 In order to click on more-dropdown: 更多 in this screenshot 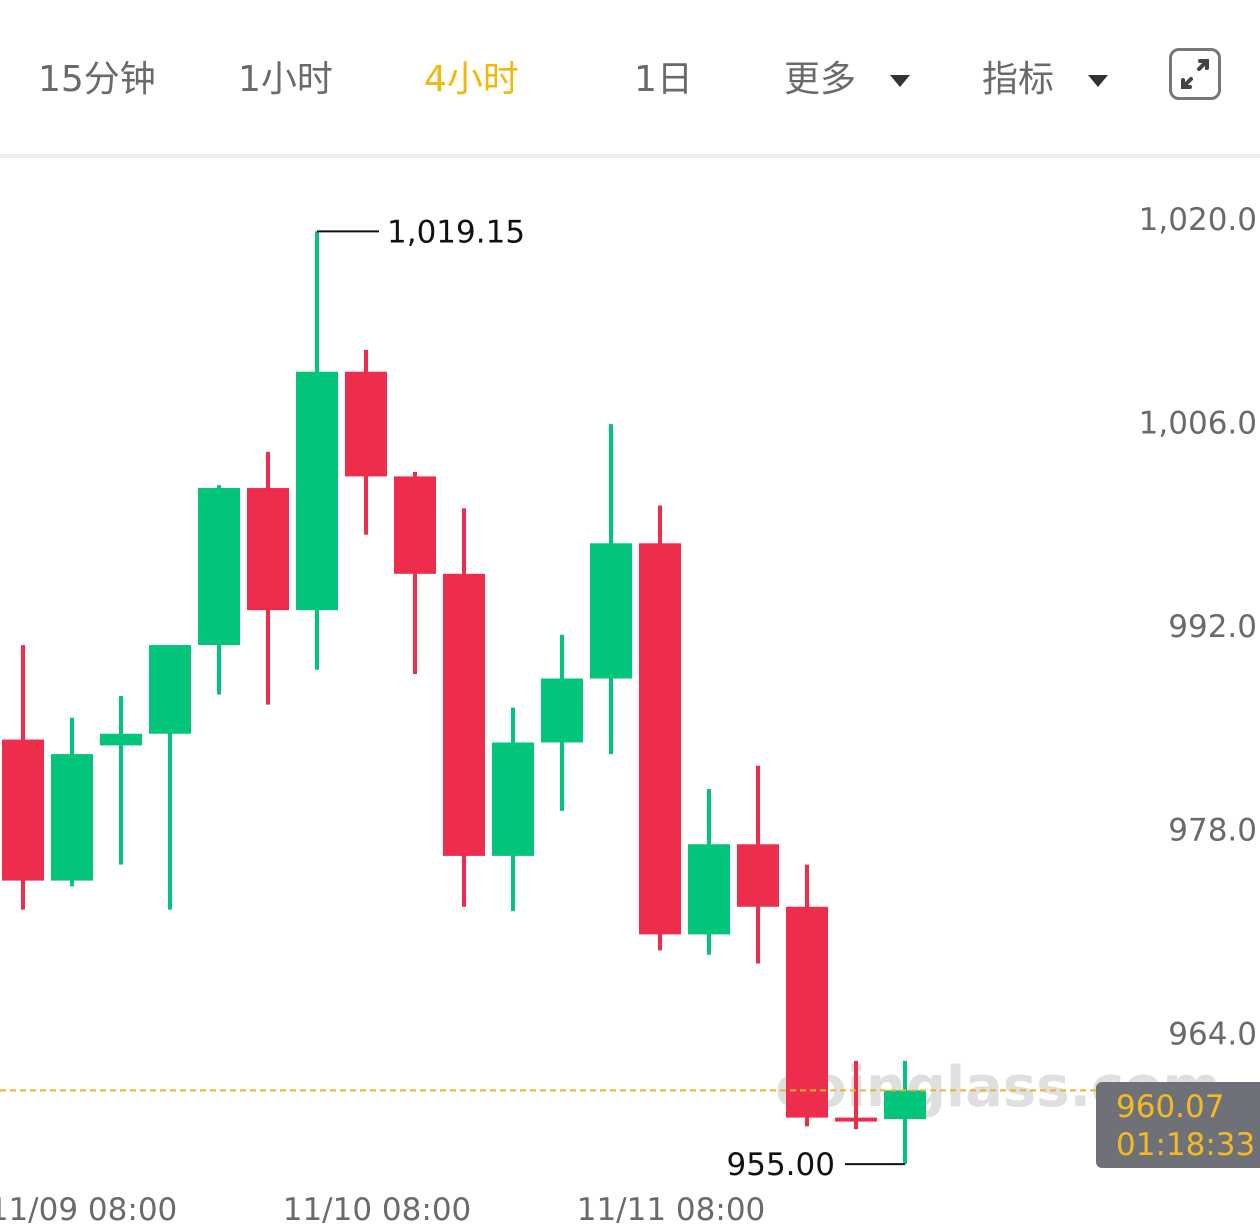, I will do `click(847, 76)`.